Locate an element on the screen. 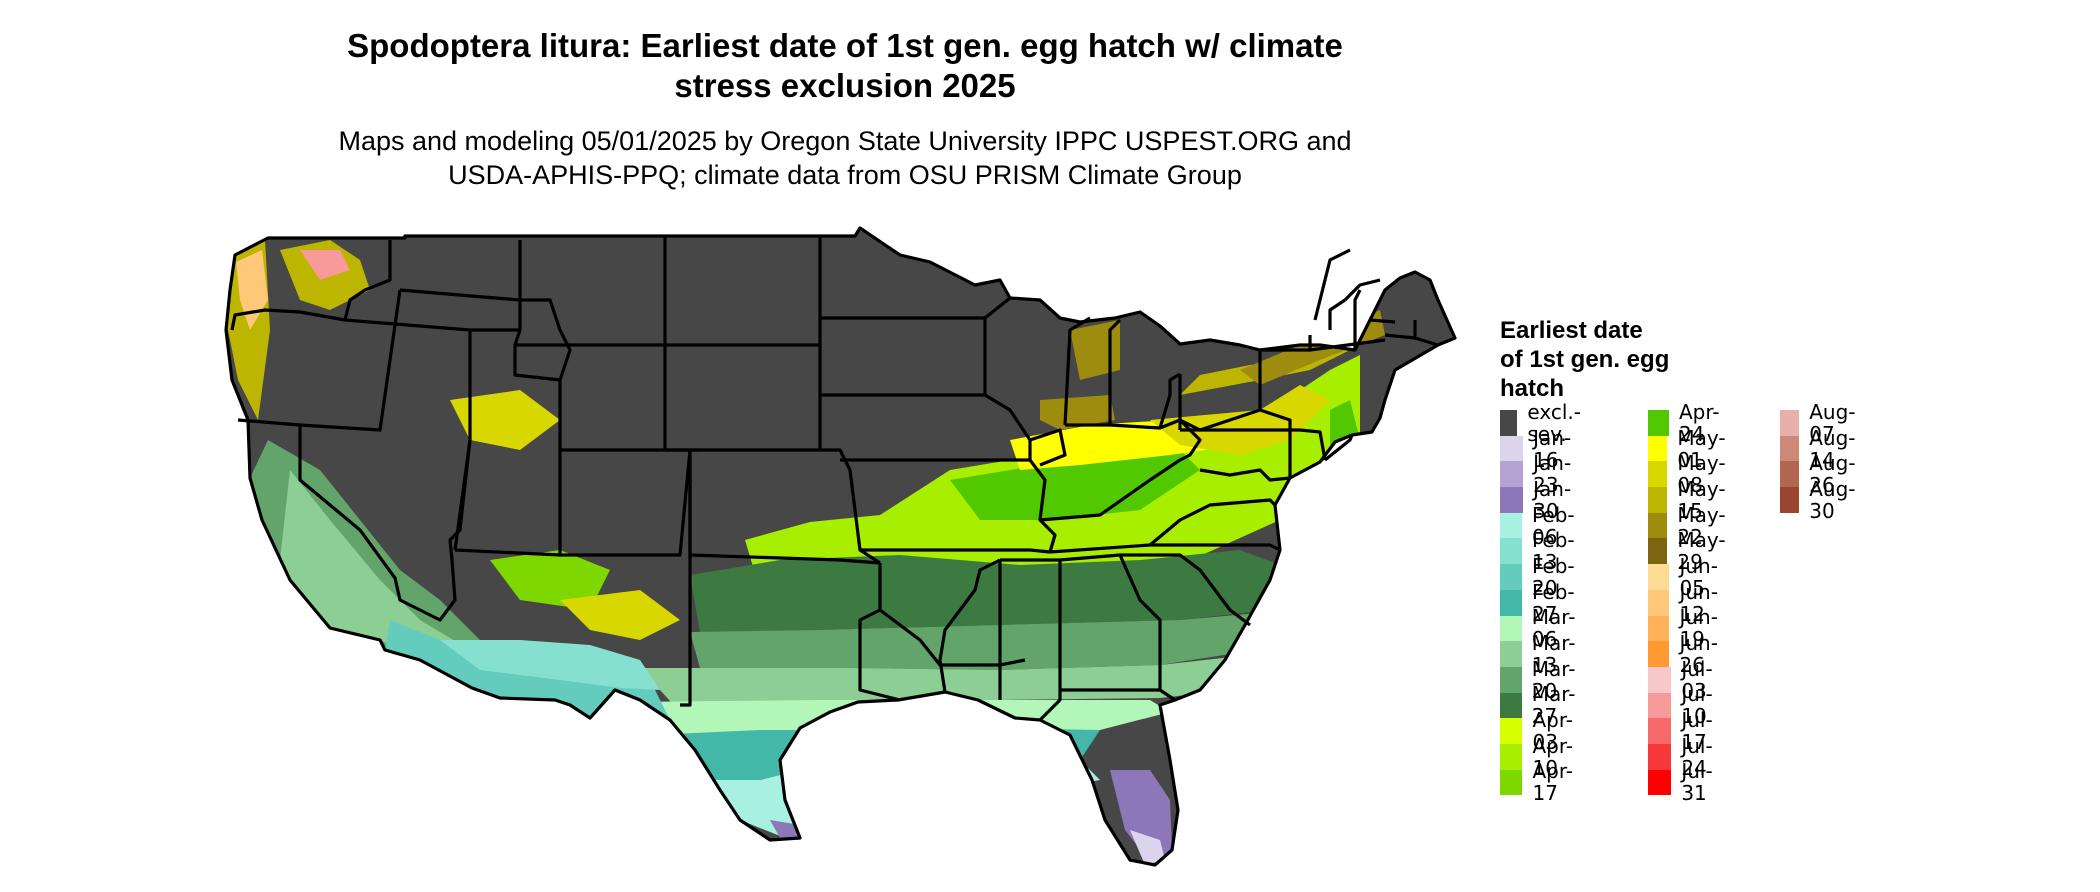  legend-item: excl.-sev. is located at coordinates (1545, 423).